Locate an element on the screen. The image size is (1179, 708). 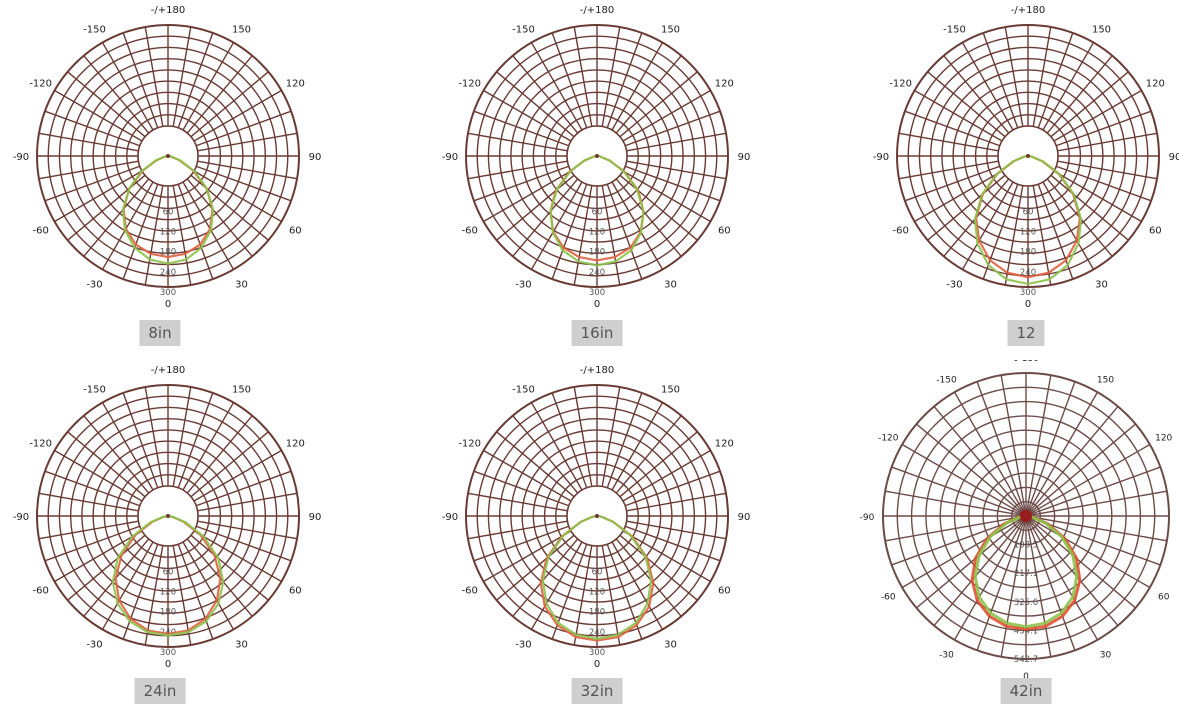
chart-title-badge: 32in is located at coordinates (597, 691).